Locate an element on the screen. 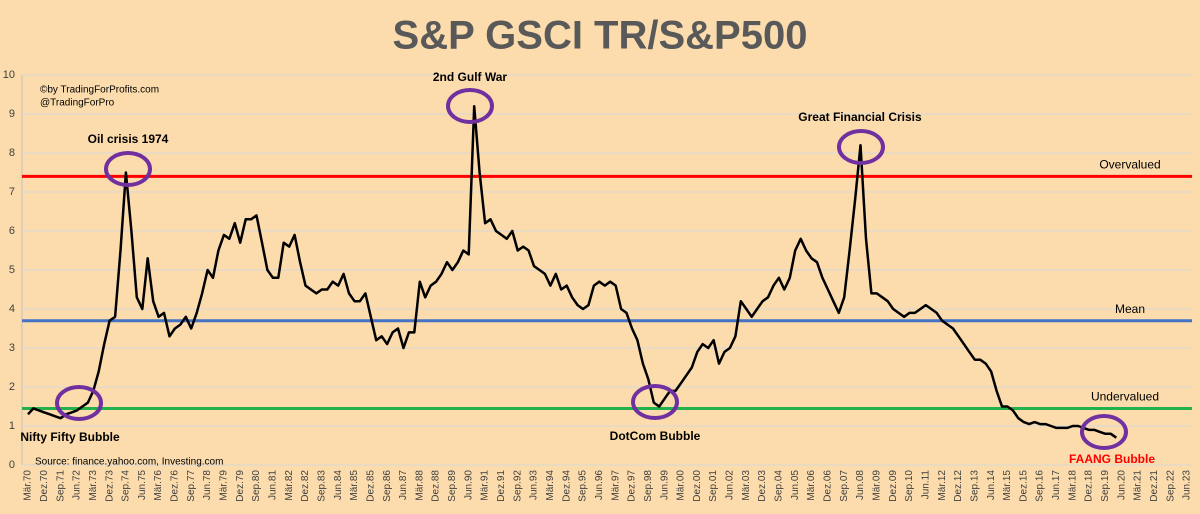  x-tick-label: Dez.06 is located at coordinates (828, 486).